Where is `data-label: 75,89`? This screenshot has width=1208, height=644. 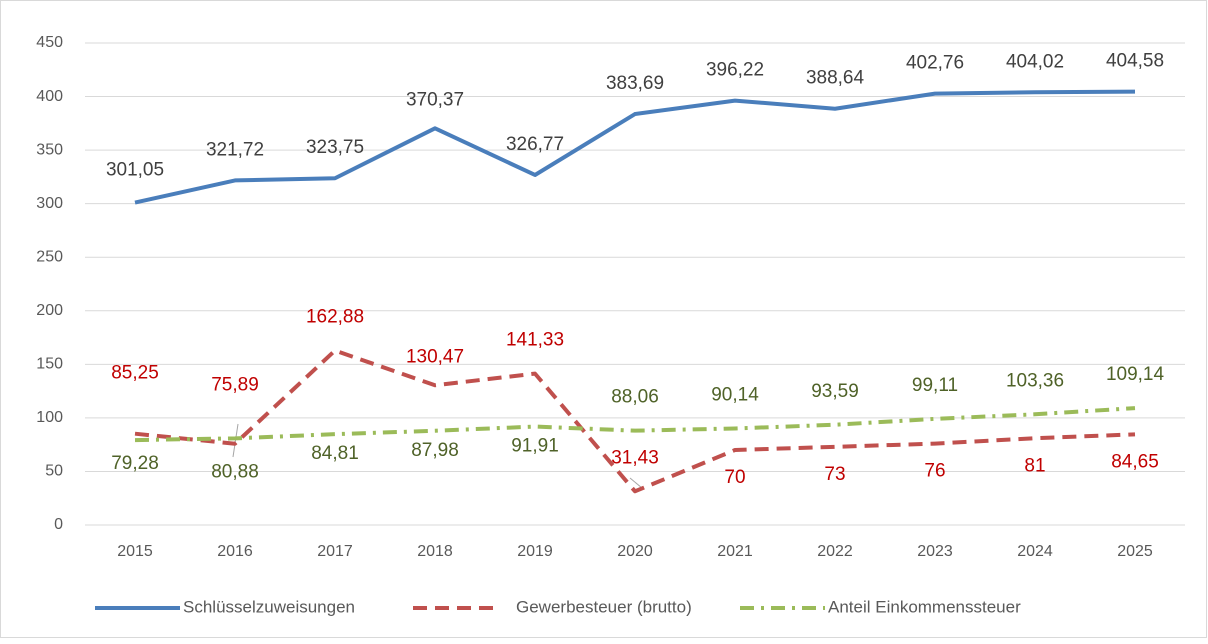
data-label: 75,89 is located at coordinates (235, 385).